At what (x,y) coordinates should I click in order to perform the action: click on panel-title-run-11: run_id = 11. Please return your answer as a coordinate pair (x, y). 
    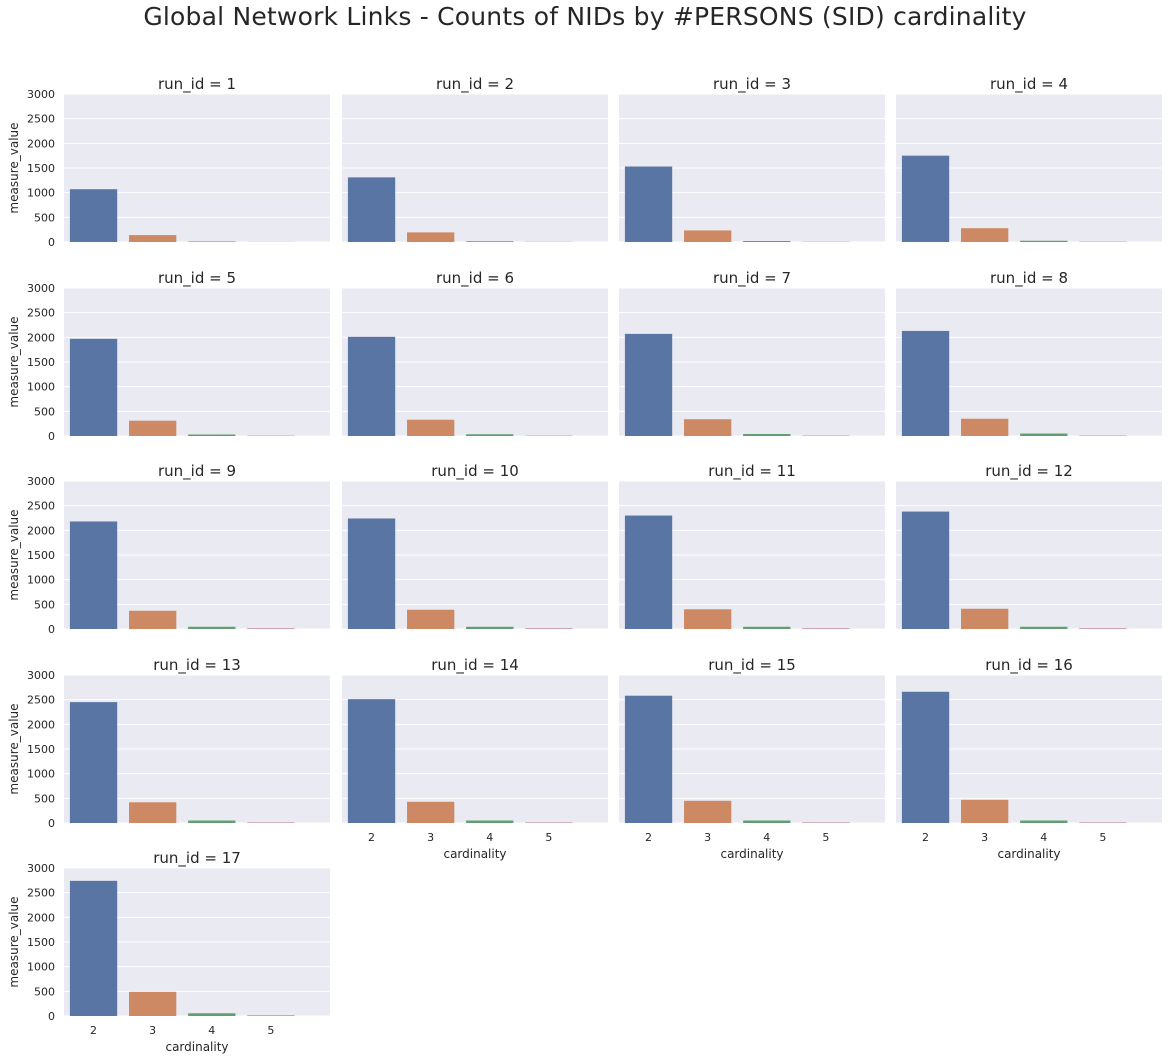
    Looking at the image, I should click on (752, 471).